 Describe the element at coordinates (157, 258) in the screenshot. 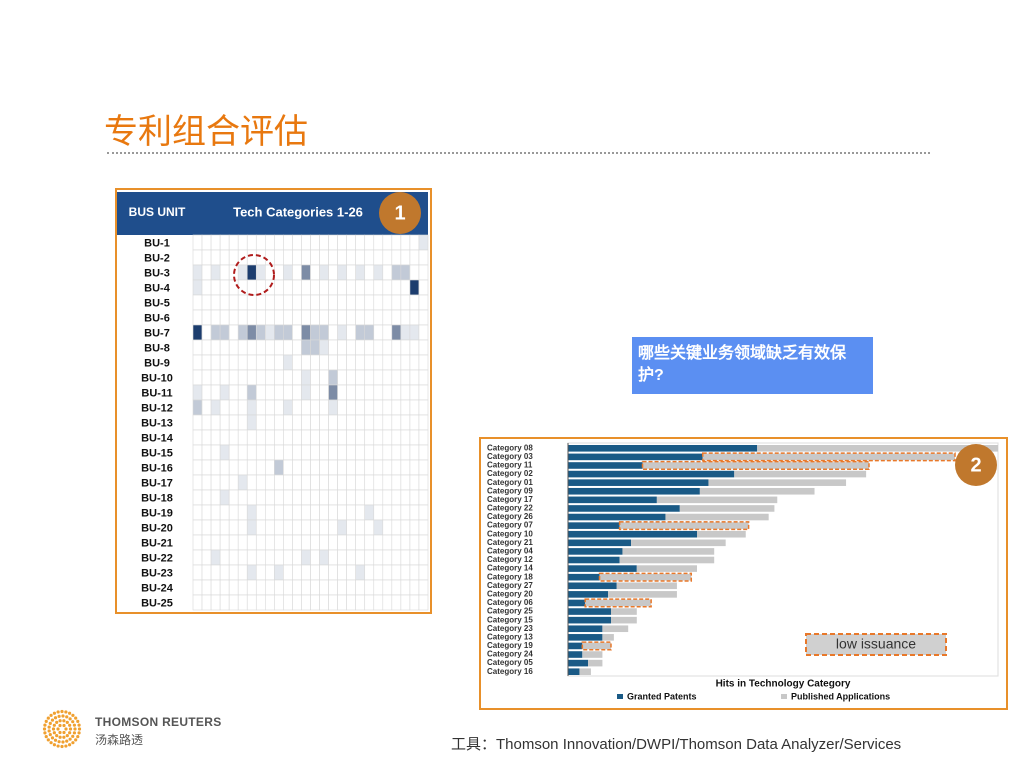

I see `row-label: BU-2` at that location.